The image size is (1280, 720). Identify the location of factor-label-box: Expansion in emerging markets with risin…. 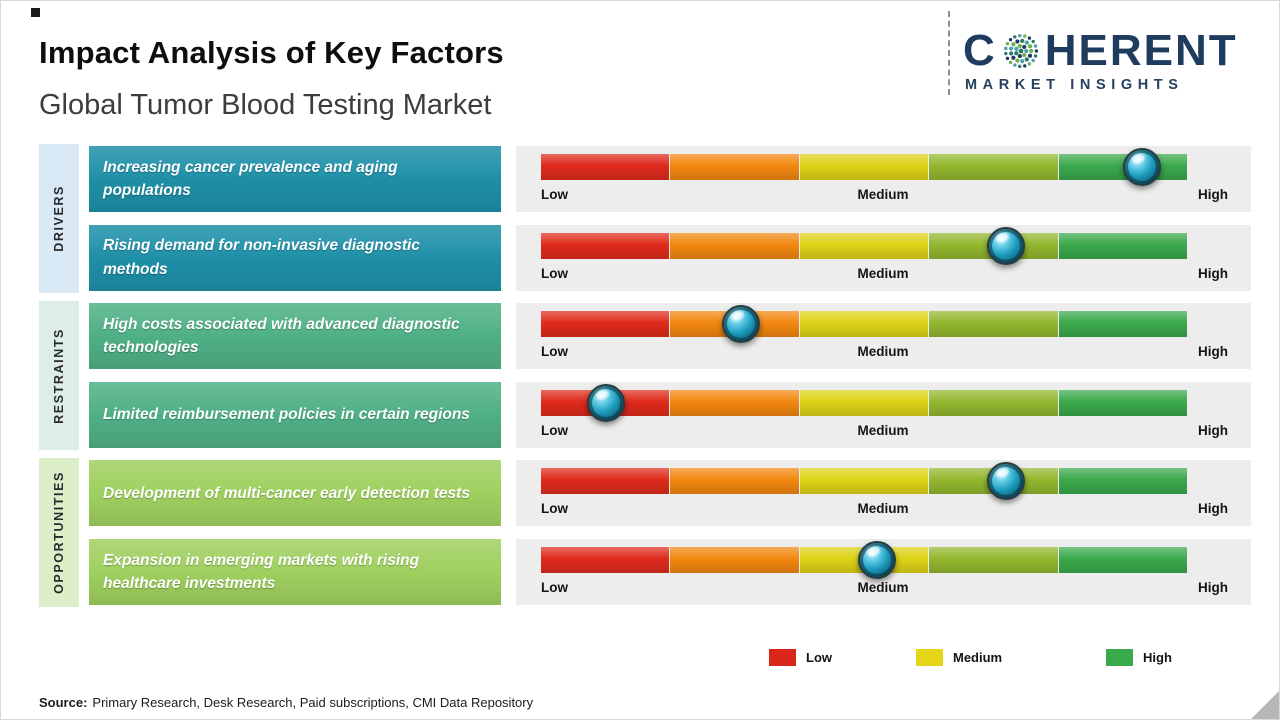
(295, 572).